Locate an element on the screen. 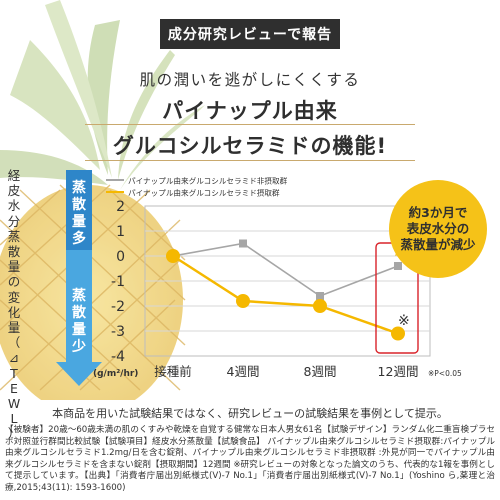 This screenshot has height=500, width=500. unit-label: (g/m²/hr) is located at coordinates (115, 374).